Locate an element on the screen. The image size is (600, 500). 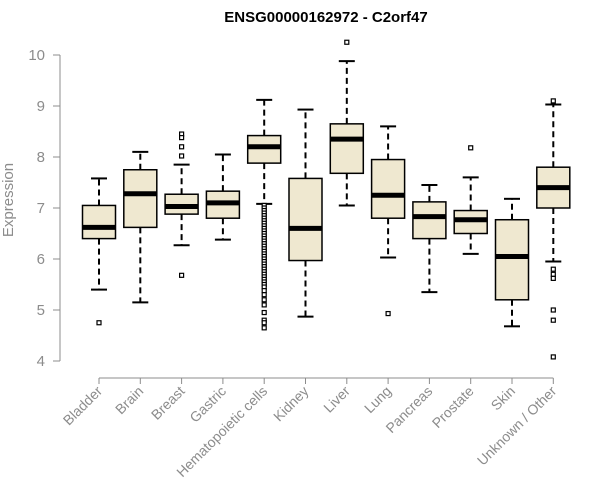
box-liver is located at coordinates (347, 123).